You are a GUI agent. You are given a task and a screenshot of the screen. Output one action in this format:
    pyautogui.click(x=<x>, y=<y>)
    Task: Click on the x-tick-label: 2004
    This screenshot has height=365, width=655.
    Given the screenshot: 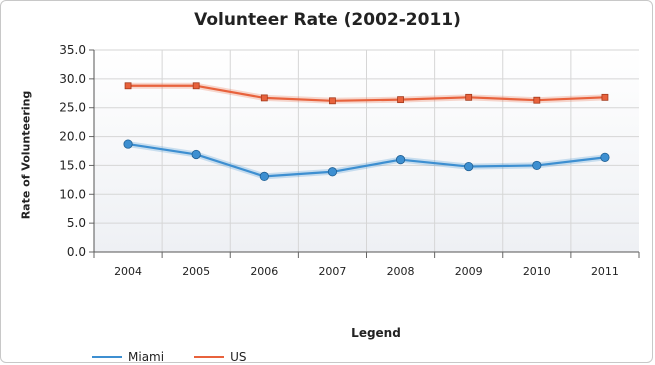 What is the action you would take?
    pyautogui.click(x=128, y=271)
    